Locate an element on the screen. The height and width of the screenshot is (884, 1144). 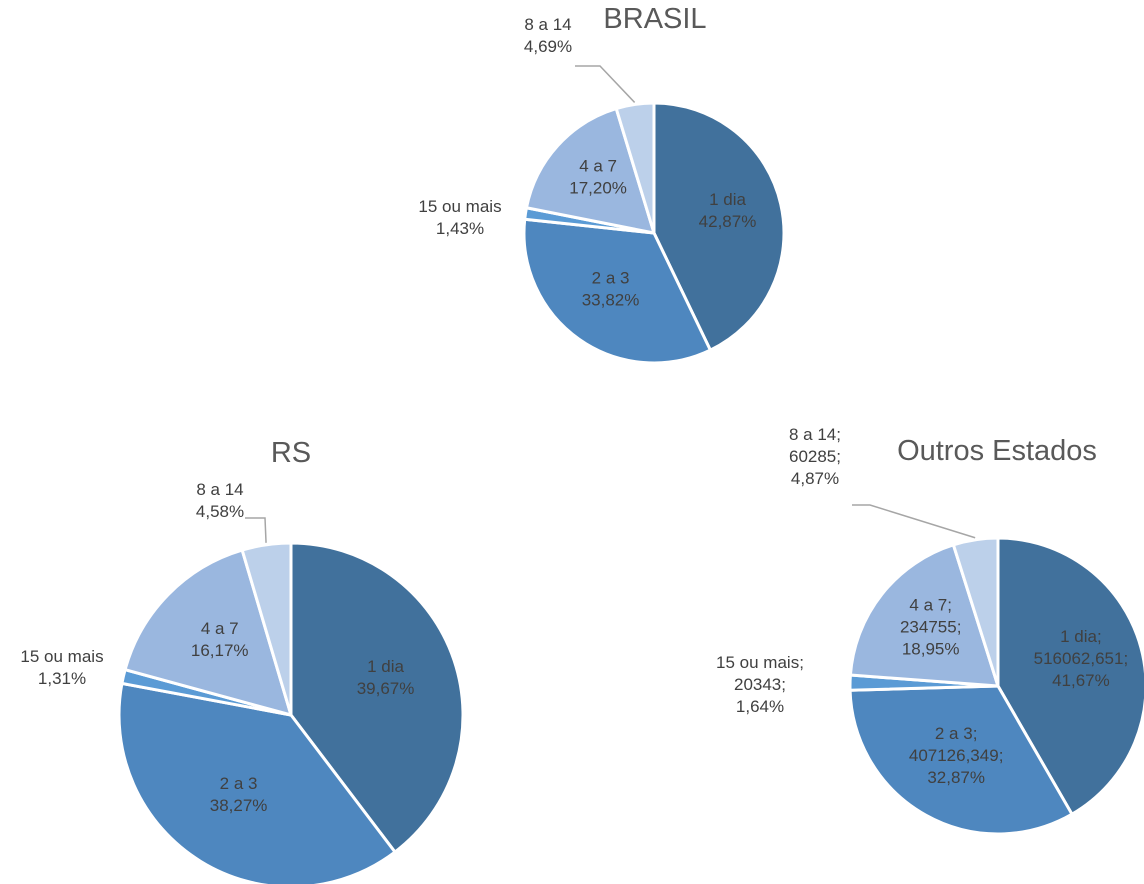
data-label-text: 33,82% is located at coordinates (611, 300).